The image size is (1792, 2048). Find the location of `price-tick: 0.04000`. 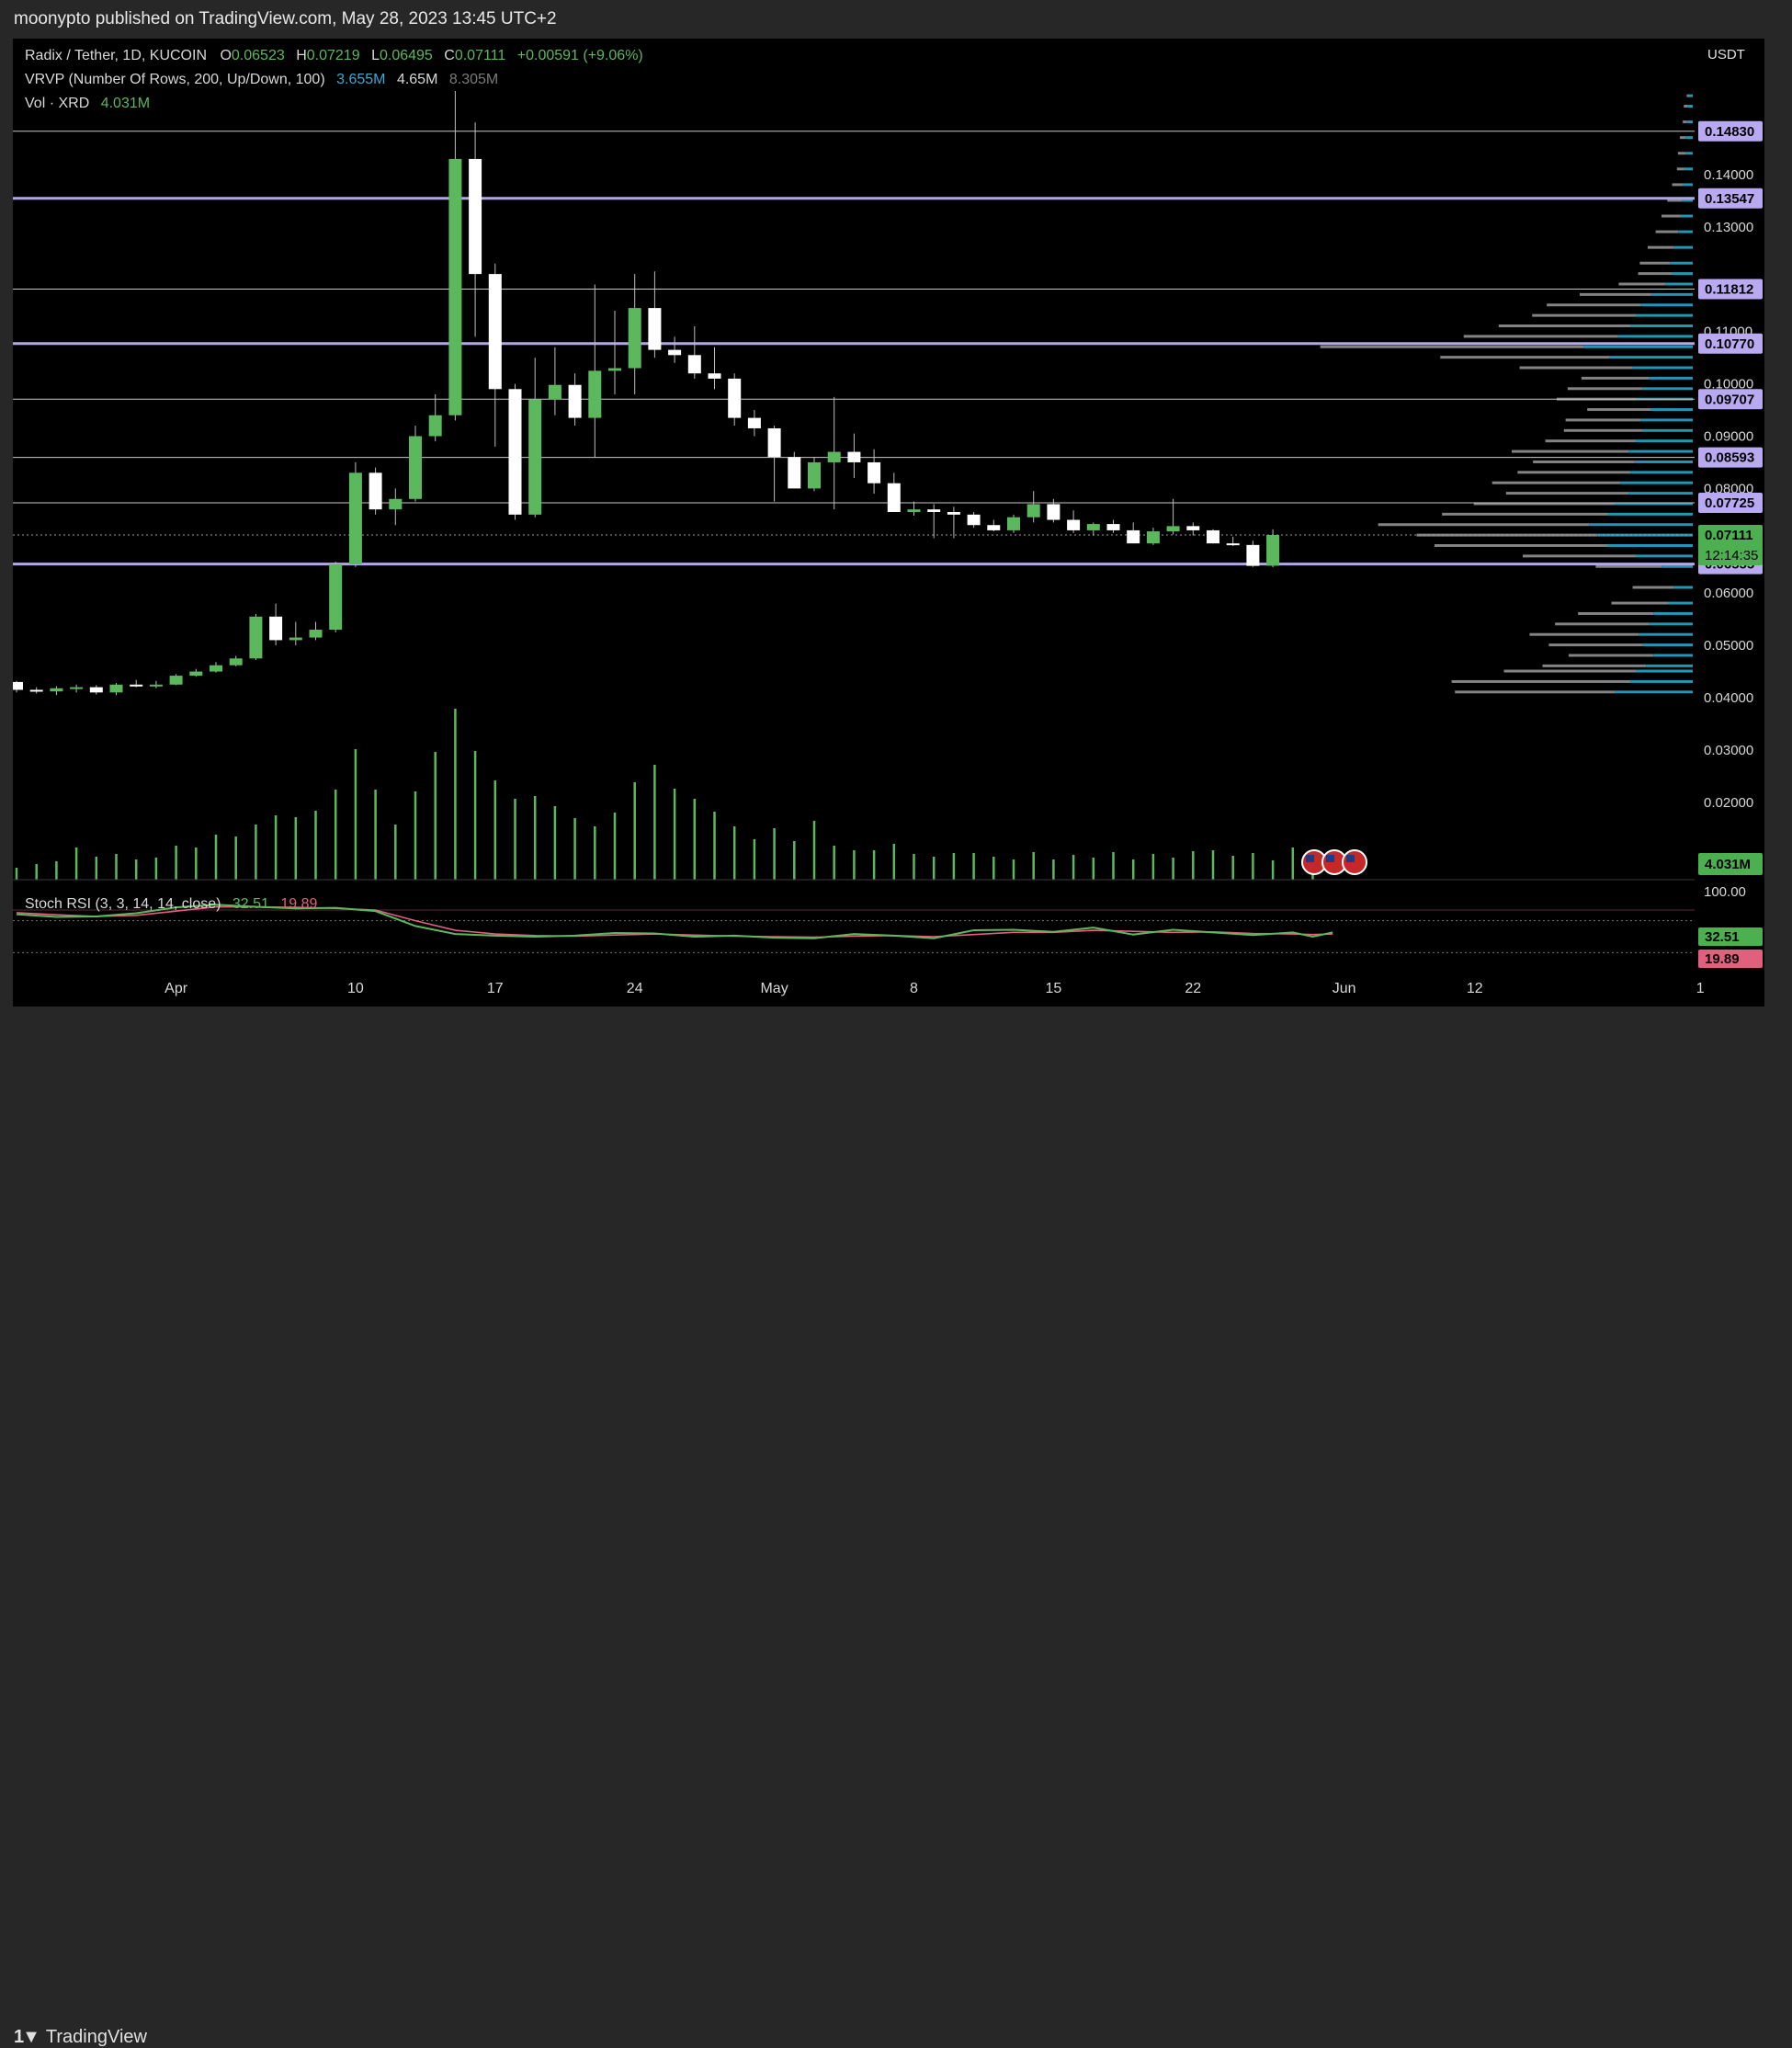

price-tick: 0.04000 is located at coordinates (1728, 698).